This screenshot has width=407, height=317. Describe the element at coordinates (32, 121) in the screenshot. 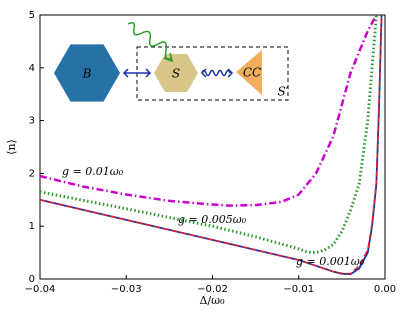

I see `y-tick-label: 3` at that location.